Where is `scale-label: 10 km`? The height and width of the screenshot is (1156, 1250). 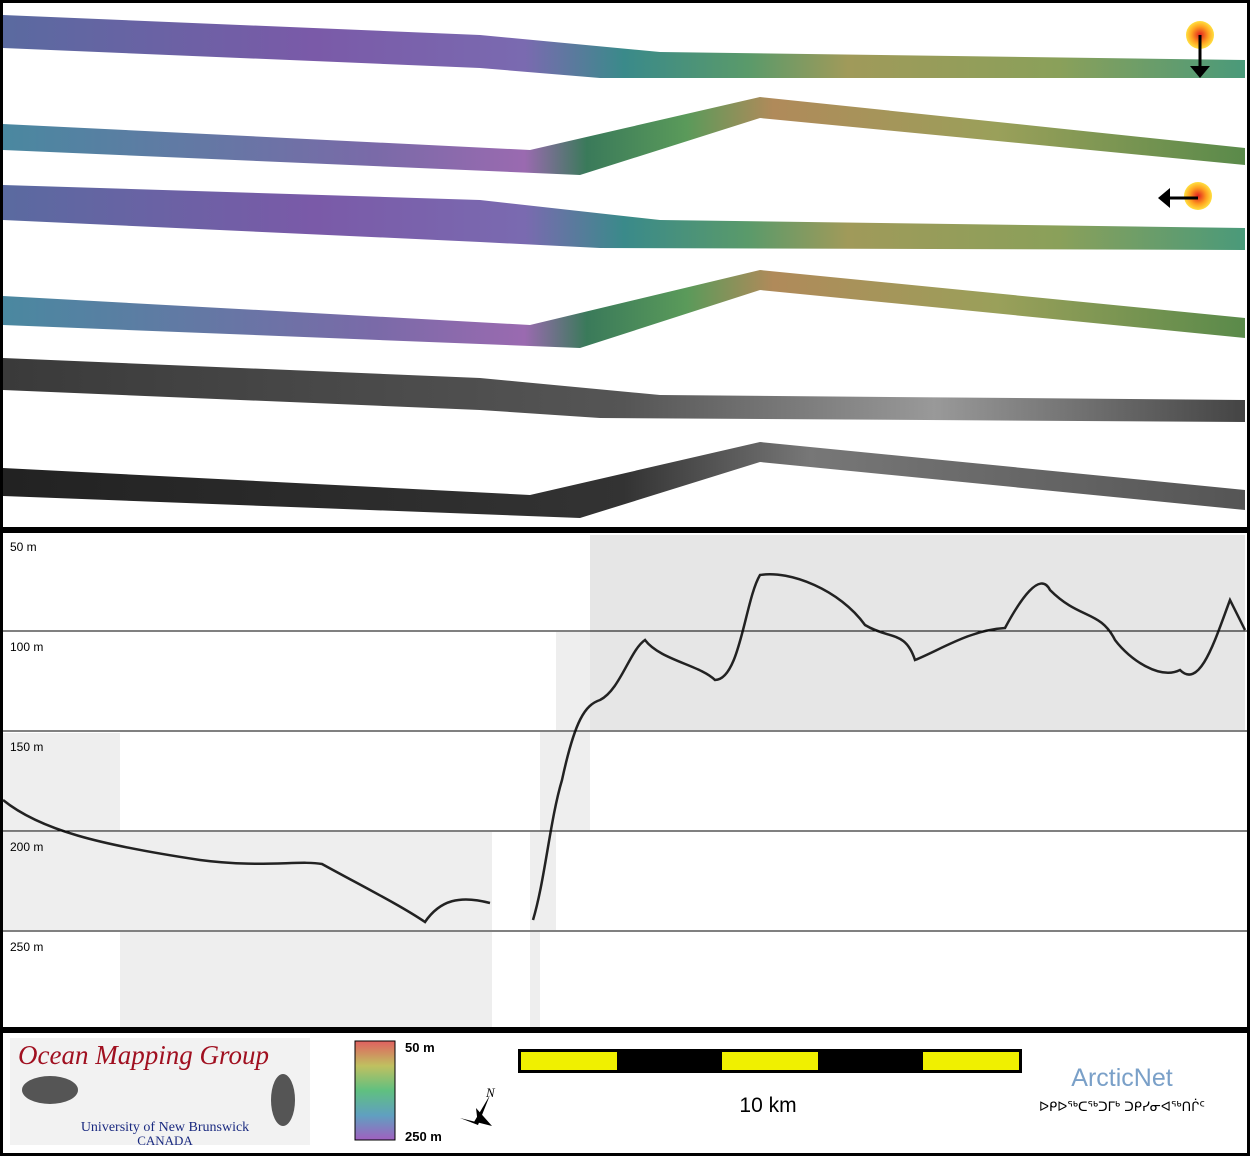
scale-label: 10 km is located at coordinates (767, 1105).